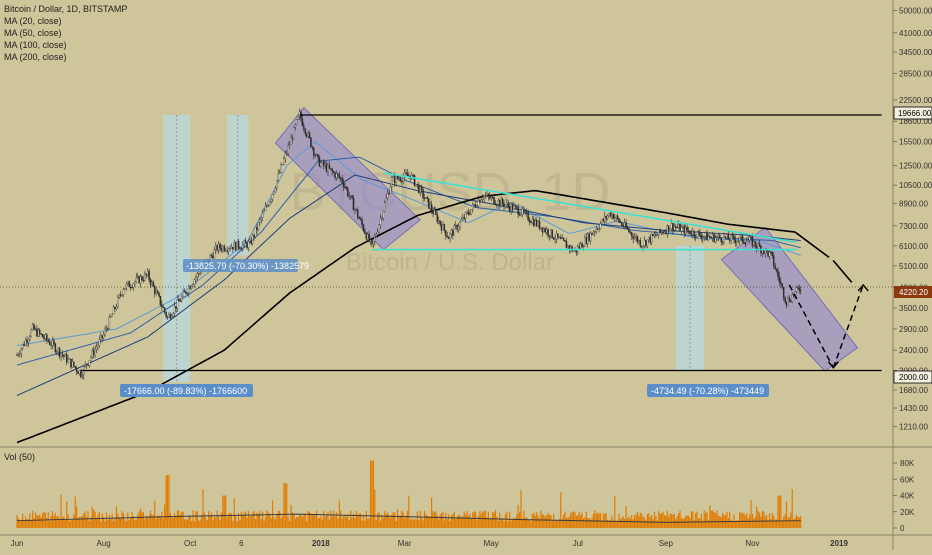 The width and height of the screenshot is (932, 555). What do you see at coordinates (848, 326) in the screenshot?
I see `forecast-up` at bounding box center [848, 326].